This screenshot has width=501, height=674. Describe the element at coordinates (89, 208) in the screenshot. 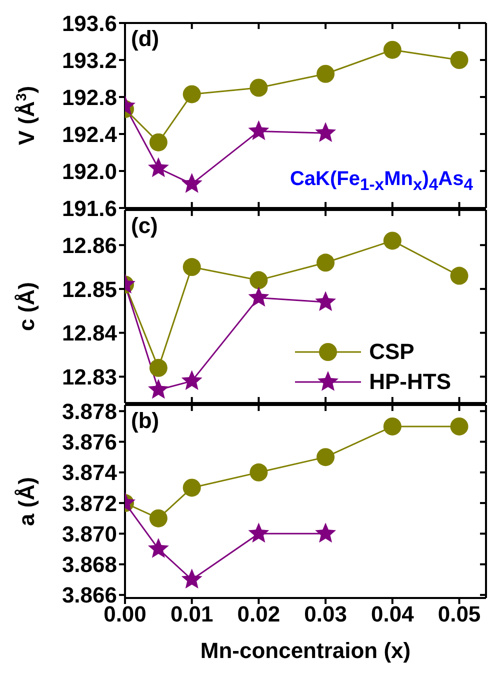

I see `y-tick-label: 191.6` at that location.